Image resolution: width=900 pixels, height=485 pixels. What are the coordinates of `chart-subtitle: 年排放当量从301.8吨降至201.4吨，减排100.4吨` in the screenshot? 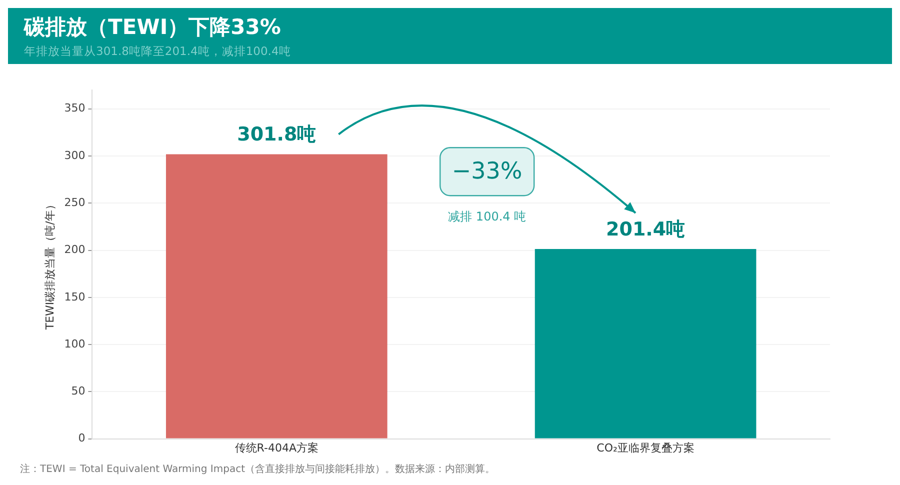 It's located at (157, 51).